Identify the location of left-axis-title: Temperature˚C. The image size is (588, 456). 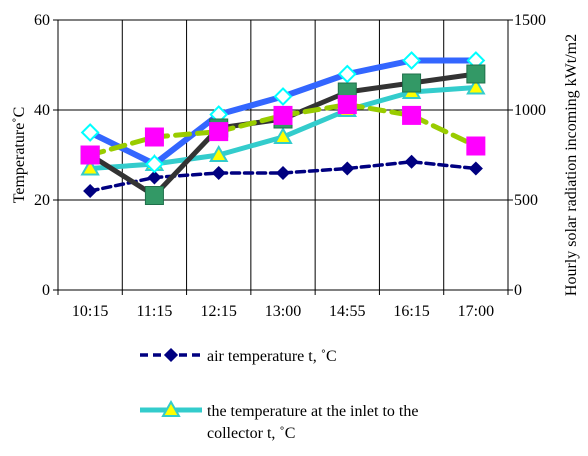
(19, 155).